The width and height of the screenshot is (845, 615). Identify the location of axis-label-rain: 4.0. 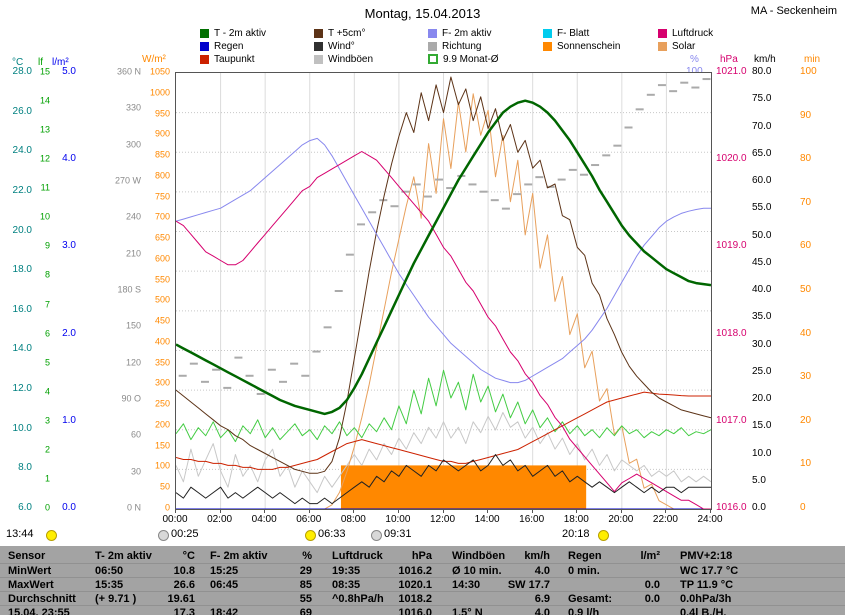
(69, 159).